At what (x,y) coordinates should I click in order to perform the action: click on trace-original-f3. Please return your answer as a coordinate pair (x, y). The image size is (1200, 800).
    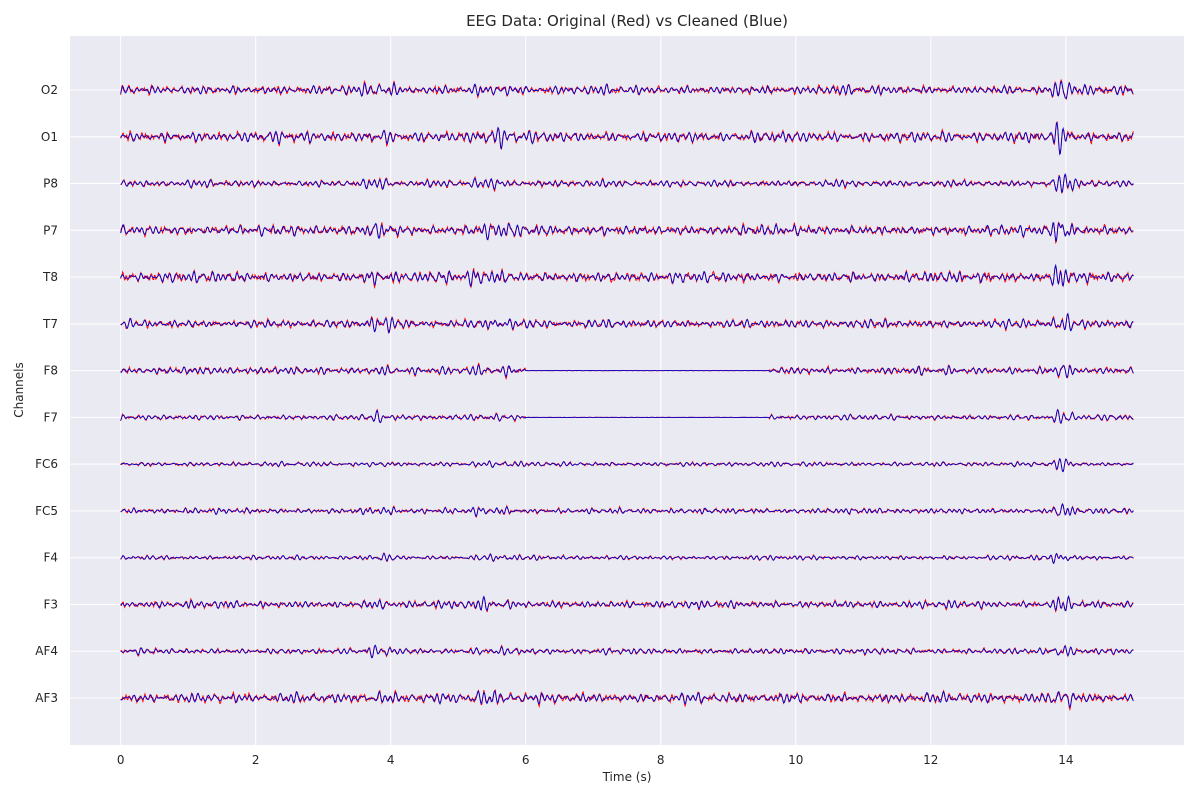
    Looking at the image, I should click on (627, 604).